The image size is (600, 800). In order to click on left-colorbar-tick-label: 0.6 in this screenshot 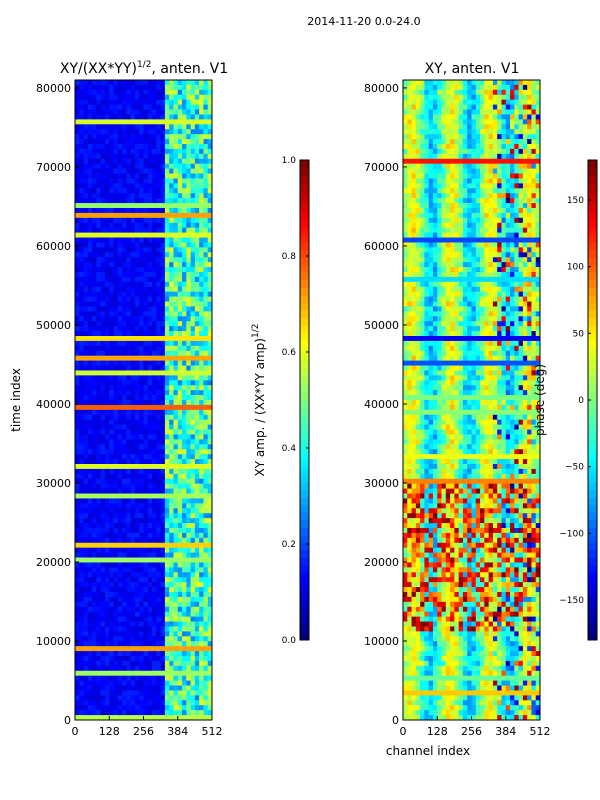, I will do `click(289, 353)`.